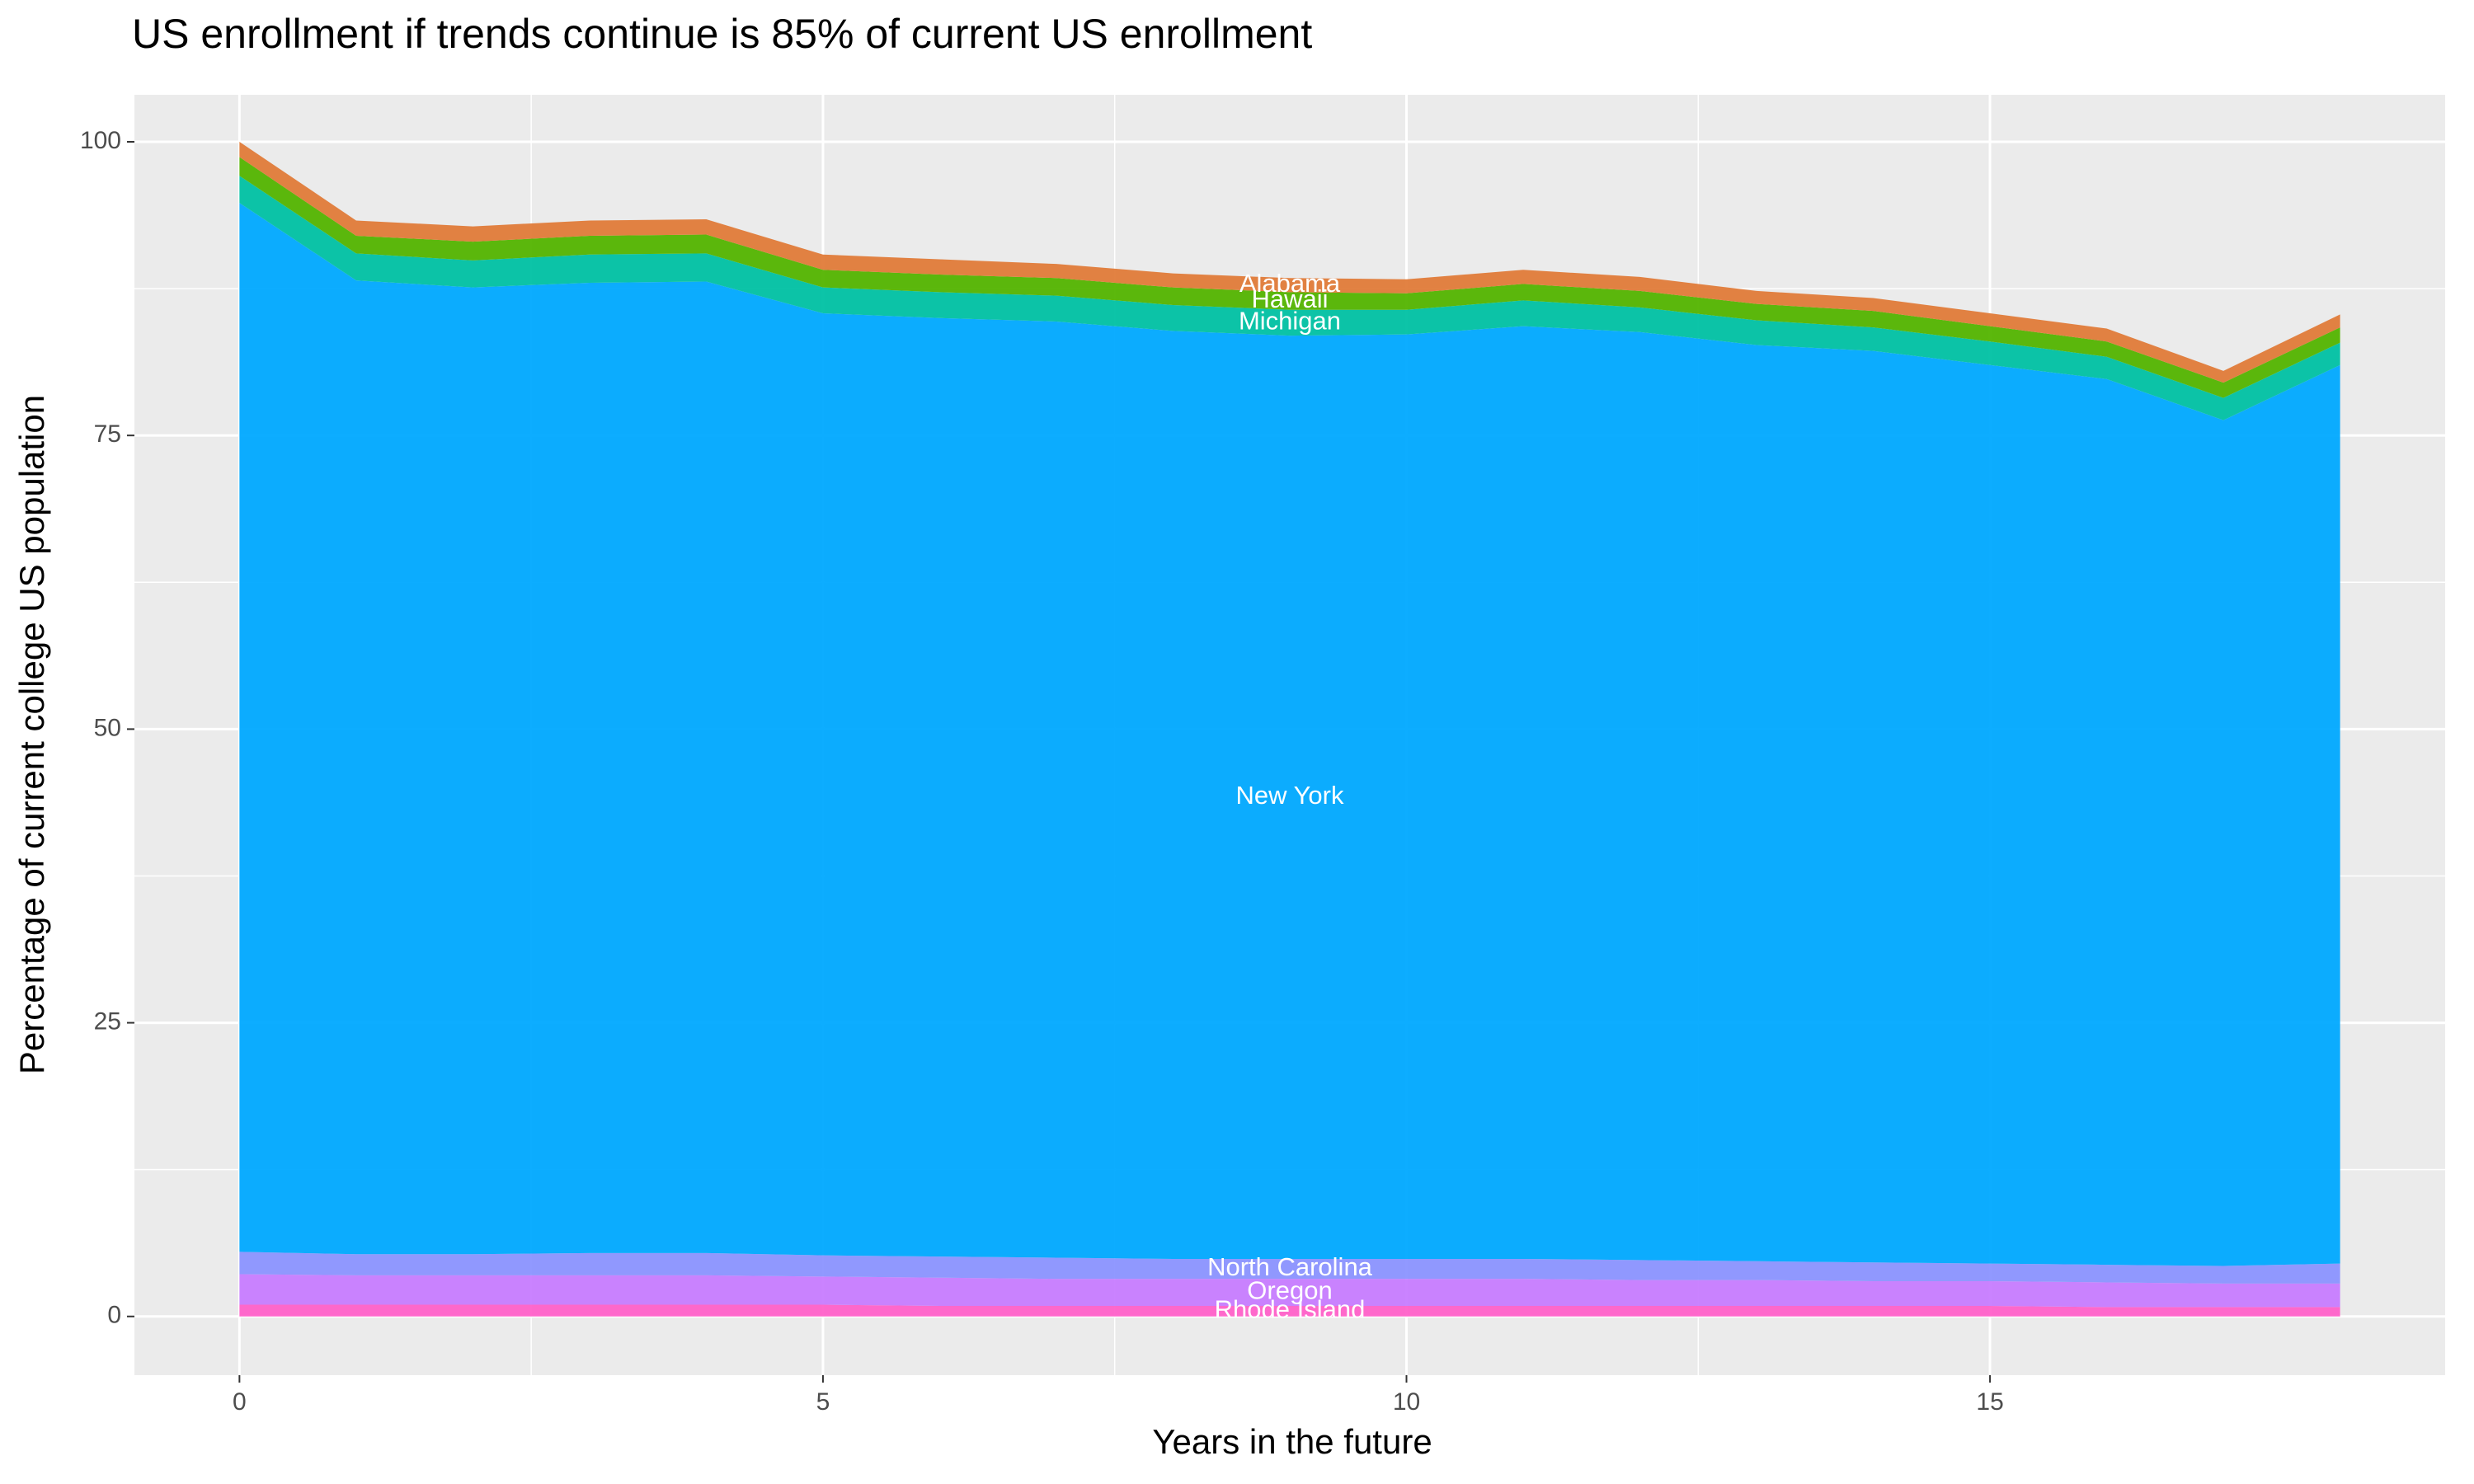 The image size is (2474, 1484). Describe the element at coordinates (107, 1021) in the screenshot. I see `y-tick-label: 25` at that location.